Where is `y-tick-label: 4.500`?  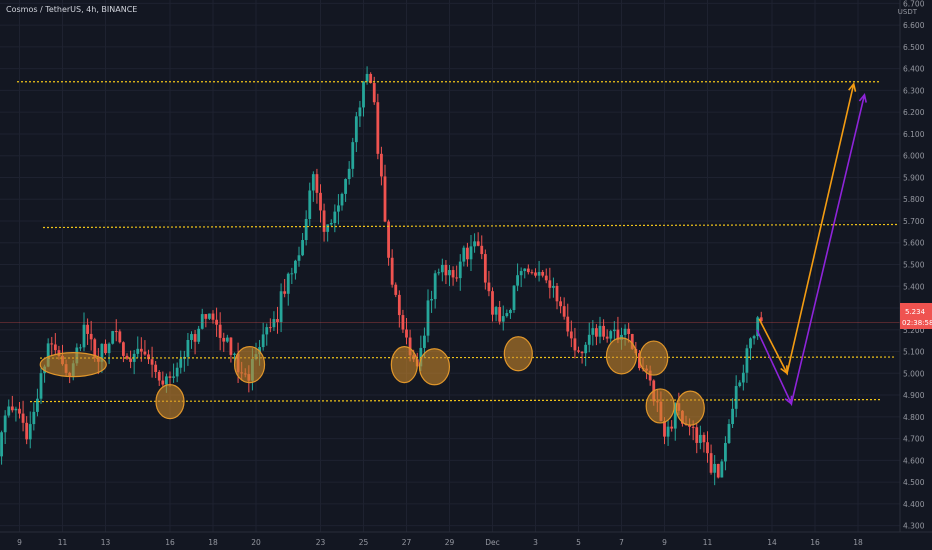
y-tick-label: 4.500 is located at coordinates (914, 482).